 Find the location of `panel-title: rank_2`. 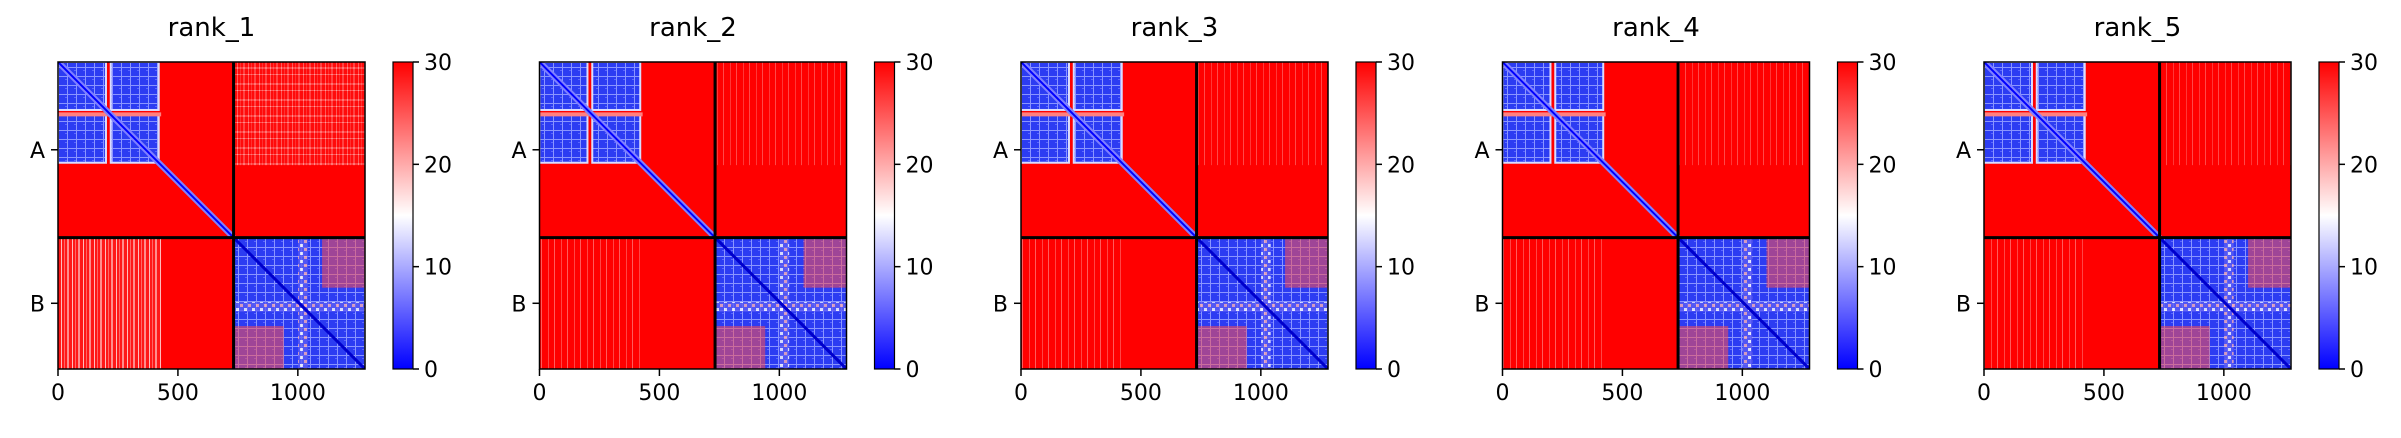

panel-title: rank_2 is located at coordinates (693, 28).